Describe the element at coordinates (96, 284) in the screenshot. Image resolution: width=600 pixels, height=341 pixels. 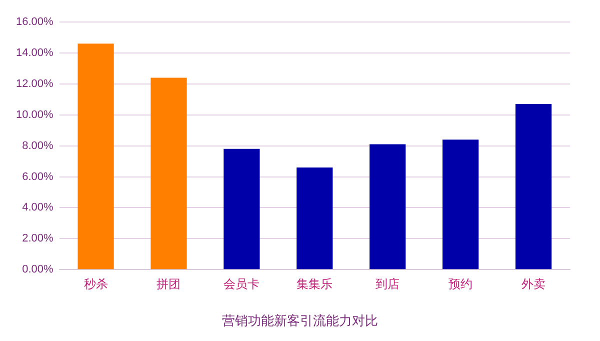
I see `x-tick-label: 秒杀` at that location.